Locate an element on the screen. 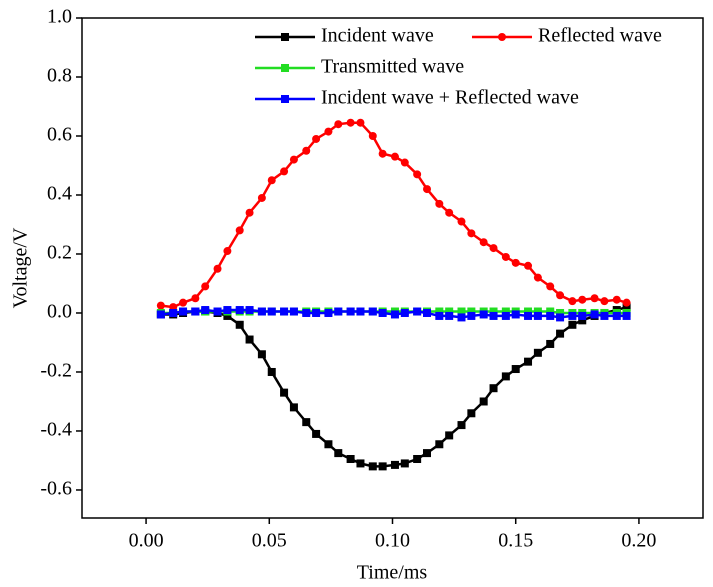 The image size is (713, 587). legend-label: Reflected wave is located at coordinates (600, 36).